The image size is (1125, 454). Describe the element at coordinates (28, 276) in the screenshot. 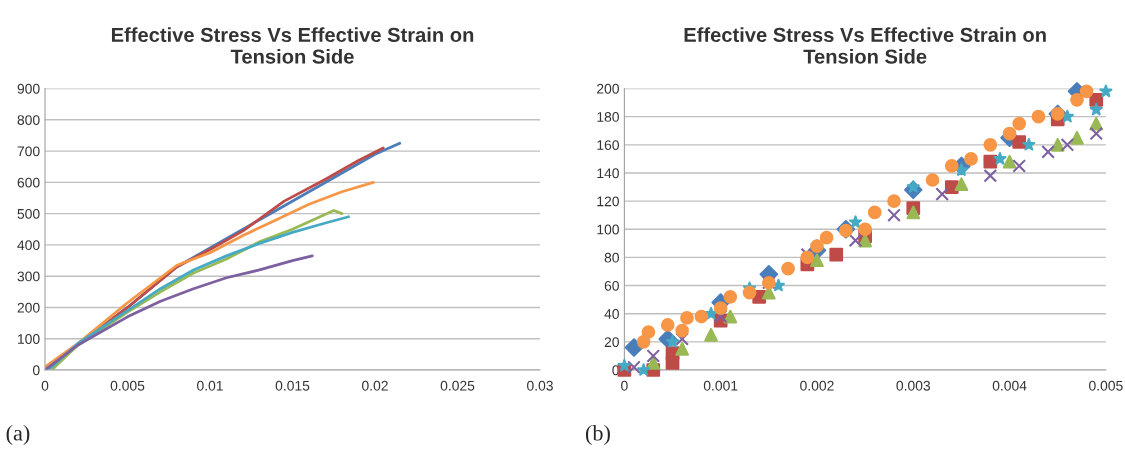

I see `y-tick-label: 300` at that location.